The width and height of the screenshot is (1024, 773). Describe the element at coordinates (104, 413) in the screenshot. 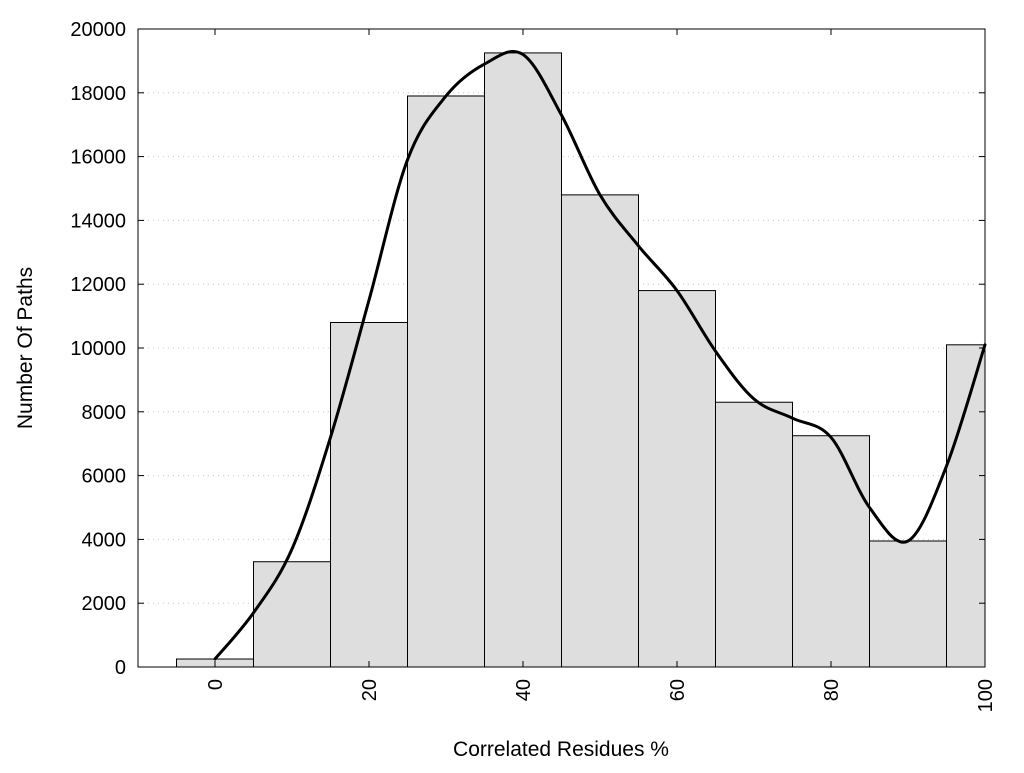

I see `y-tick-label: 8000` at that location.